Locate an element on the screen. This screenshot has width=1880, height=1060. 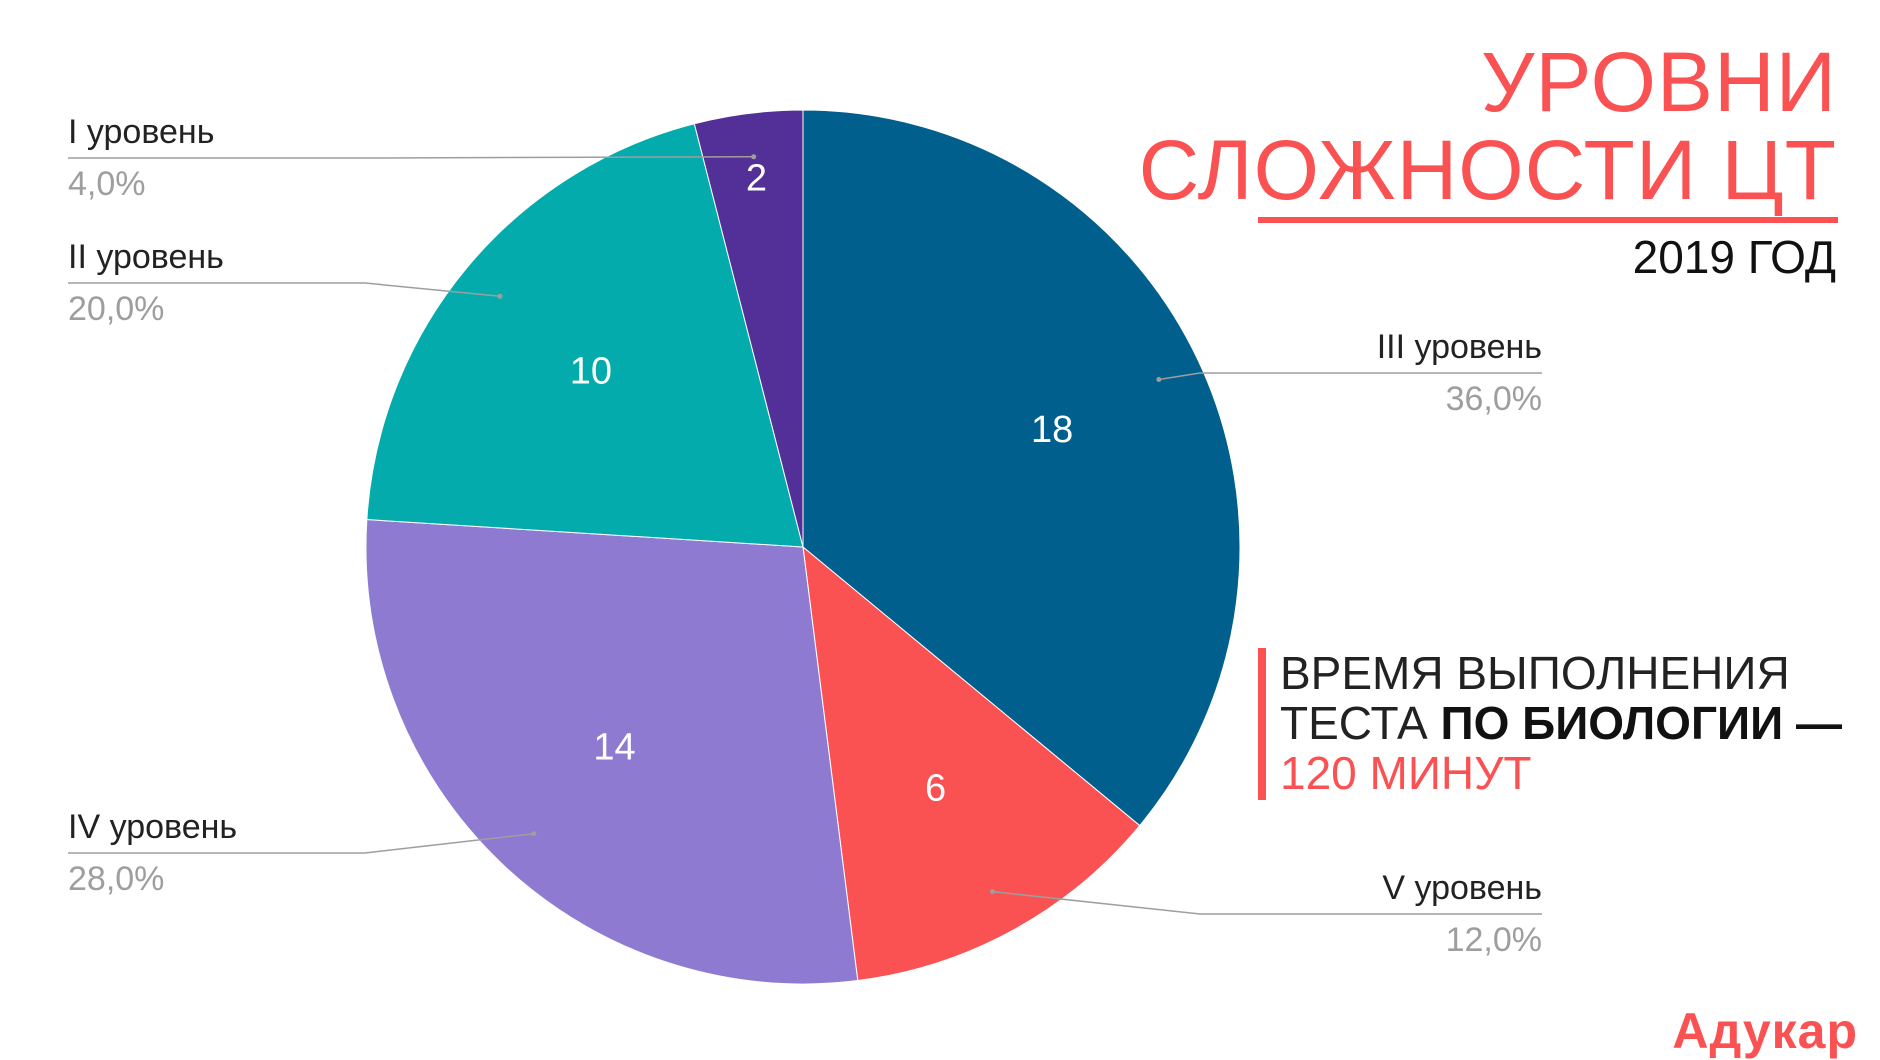
slice-name-label: II уровень is located at coordinates (146, 257).